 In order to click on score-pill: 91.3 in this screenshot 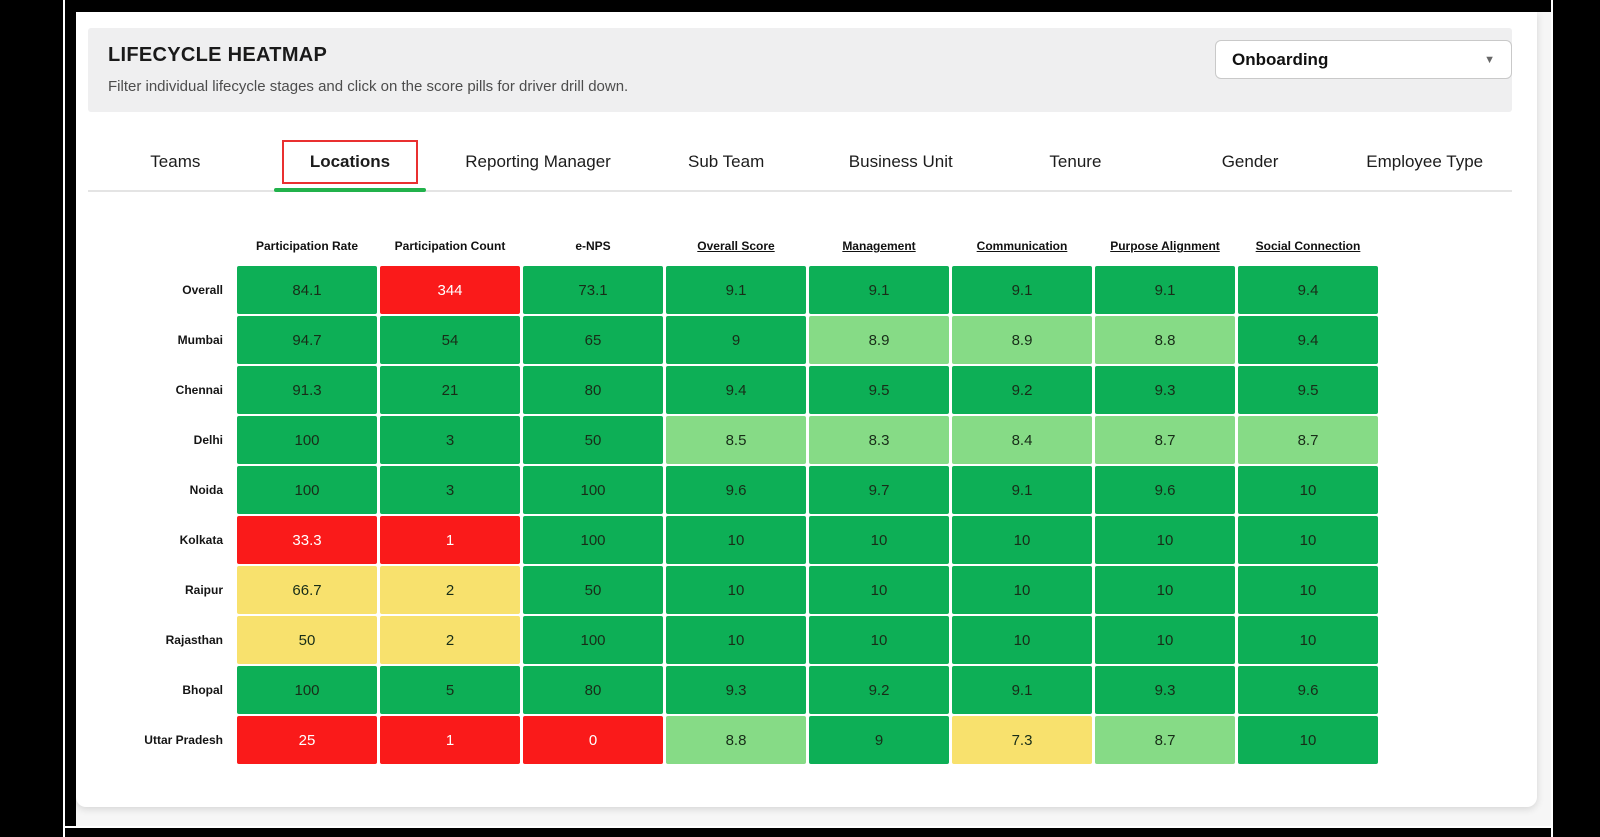, I will do `click(307, 390)`.